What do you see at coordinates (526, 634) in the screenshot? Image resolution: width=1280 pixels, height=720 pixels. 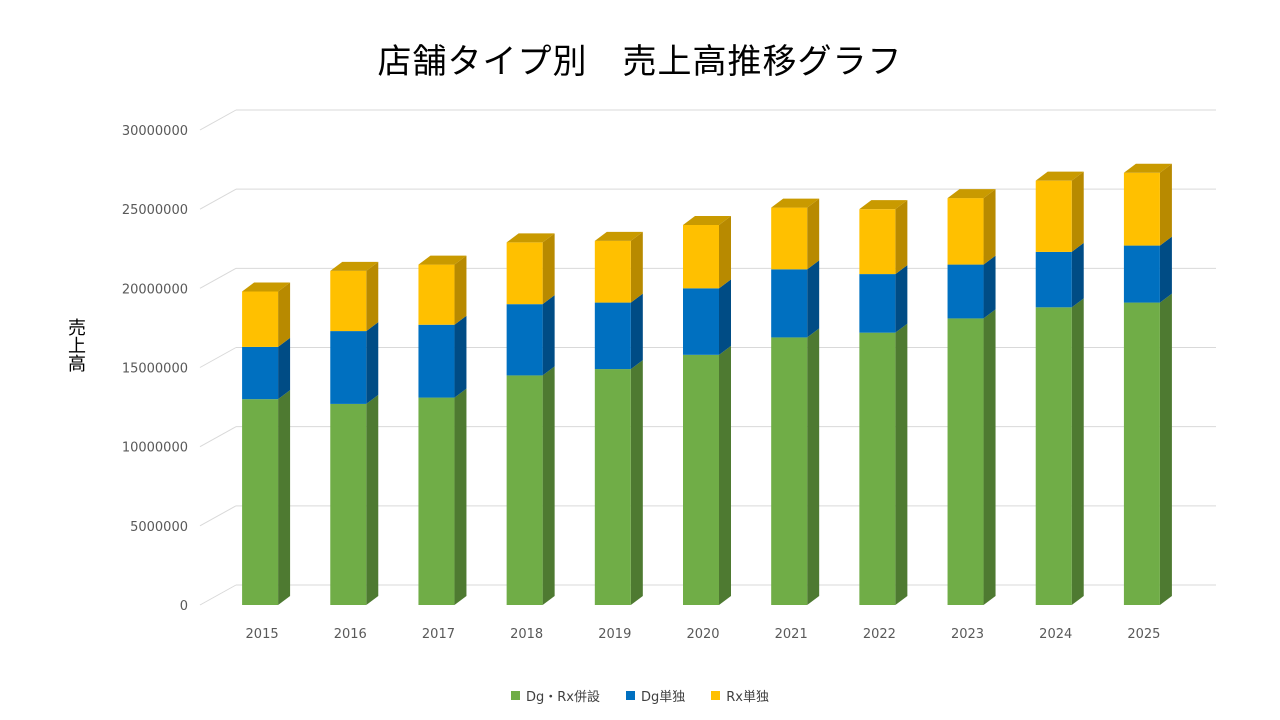 I see `x-tick-label: 2018` at bounding box center [526, 634].